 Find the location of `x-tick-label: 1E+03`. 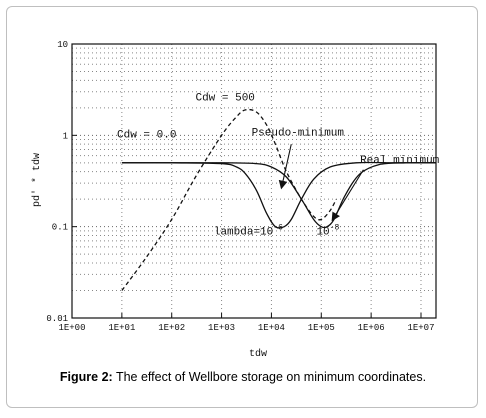

x-tick-label: 1E+03 is located at coordinates (221, 328).